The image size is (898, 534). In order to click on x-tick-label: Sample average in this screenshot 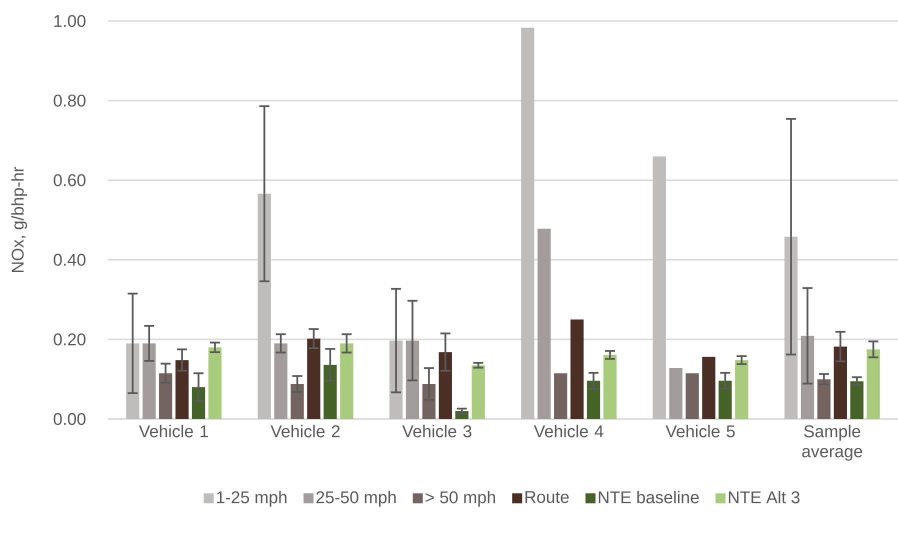, I will do `click(832, 442)`.